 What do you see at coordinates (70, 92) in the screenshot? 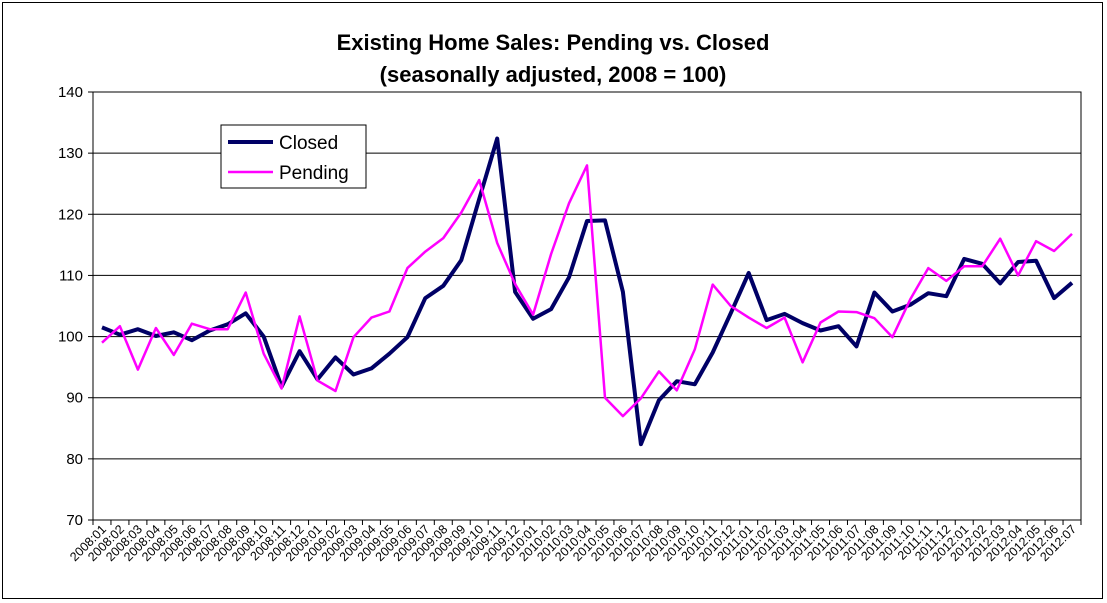
I see `y-tick-label: 140` at bounding box center [70, 92].